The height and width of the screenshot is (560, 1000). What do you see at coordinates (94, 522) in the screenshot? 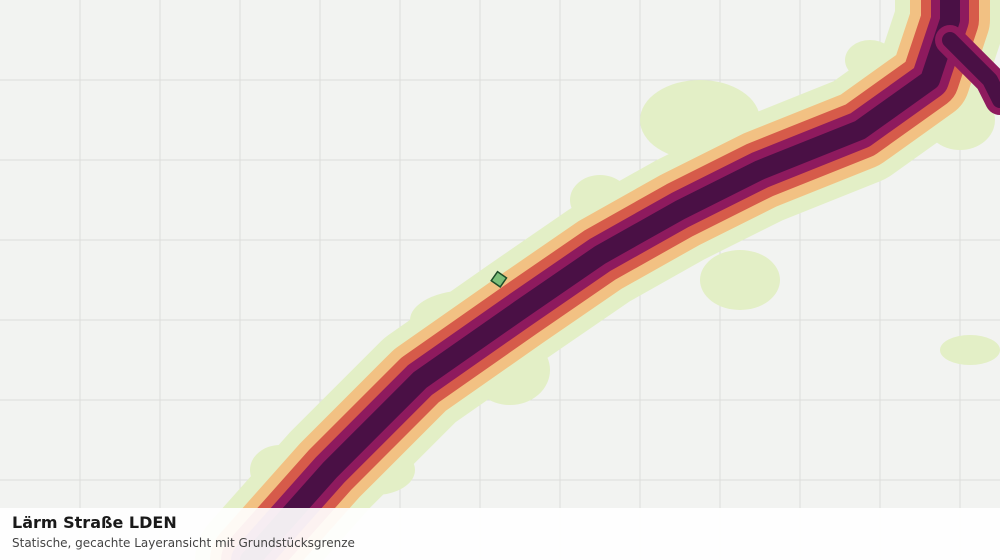
I see `map-title: Lärm Straße LDEN` at bounding box center [94, 522].